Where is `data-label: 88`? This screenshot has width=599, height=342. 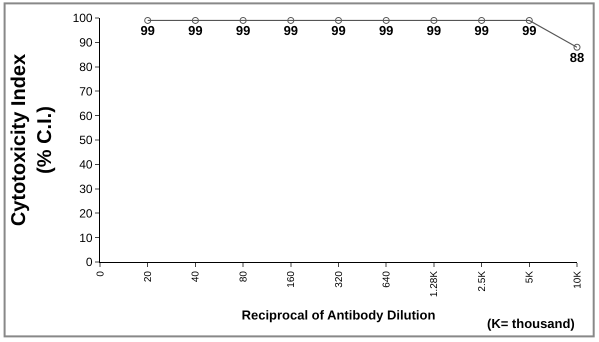
data-label: 88 is located at coordinates (577, 57).